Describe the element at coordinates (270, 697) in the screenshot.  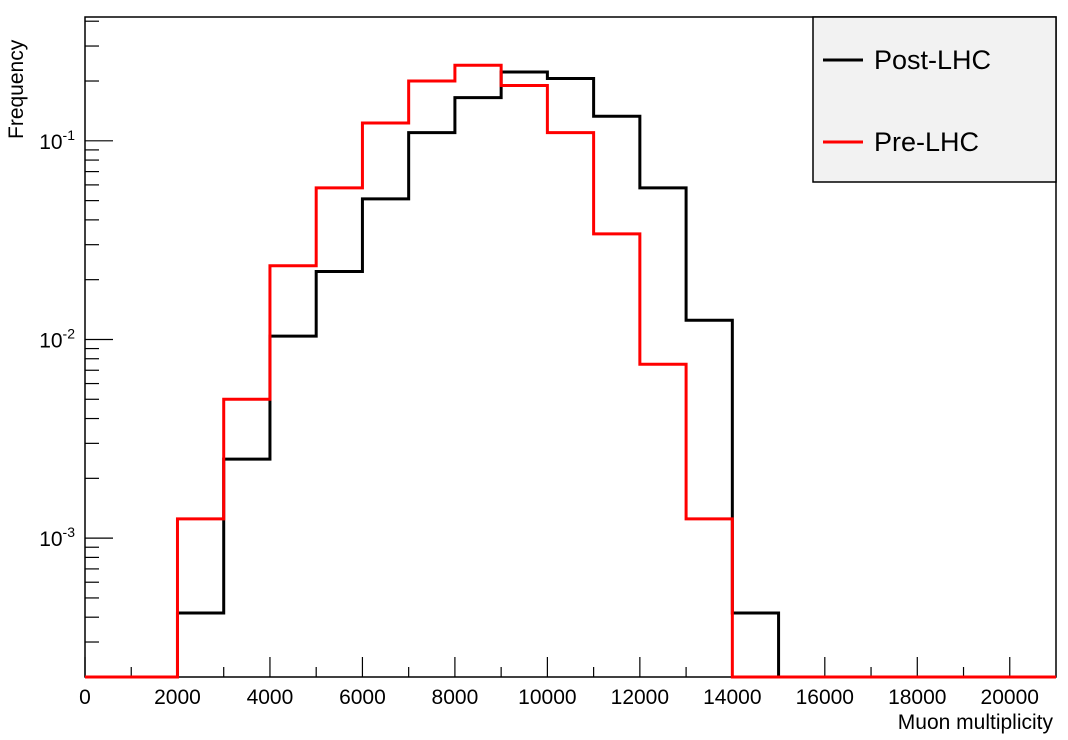
I see `x-tick-label: 4000` at that location.